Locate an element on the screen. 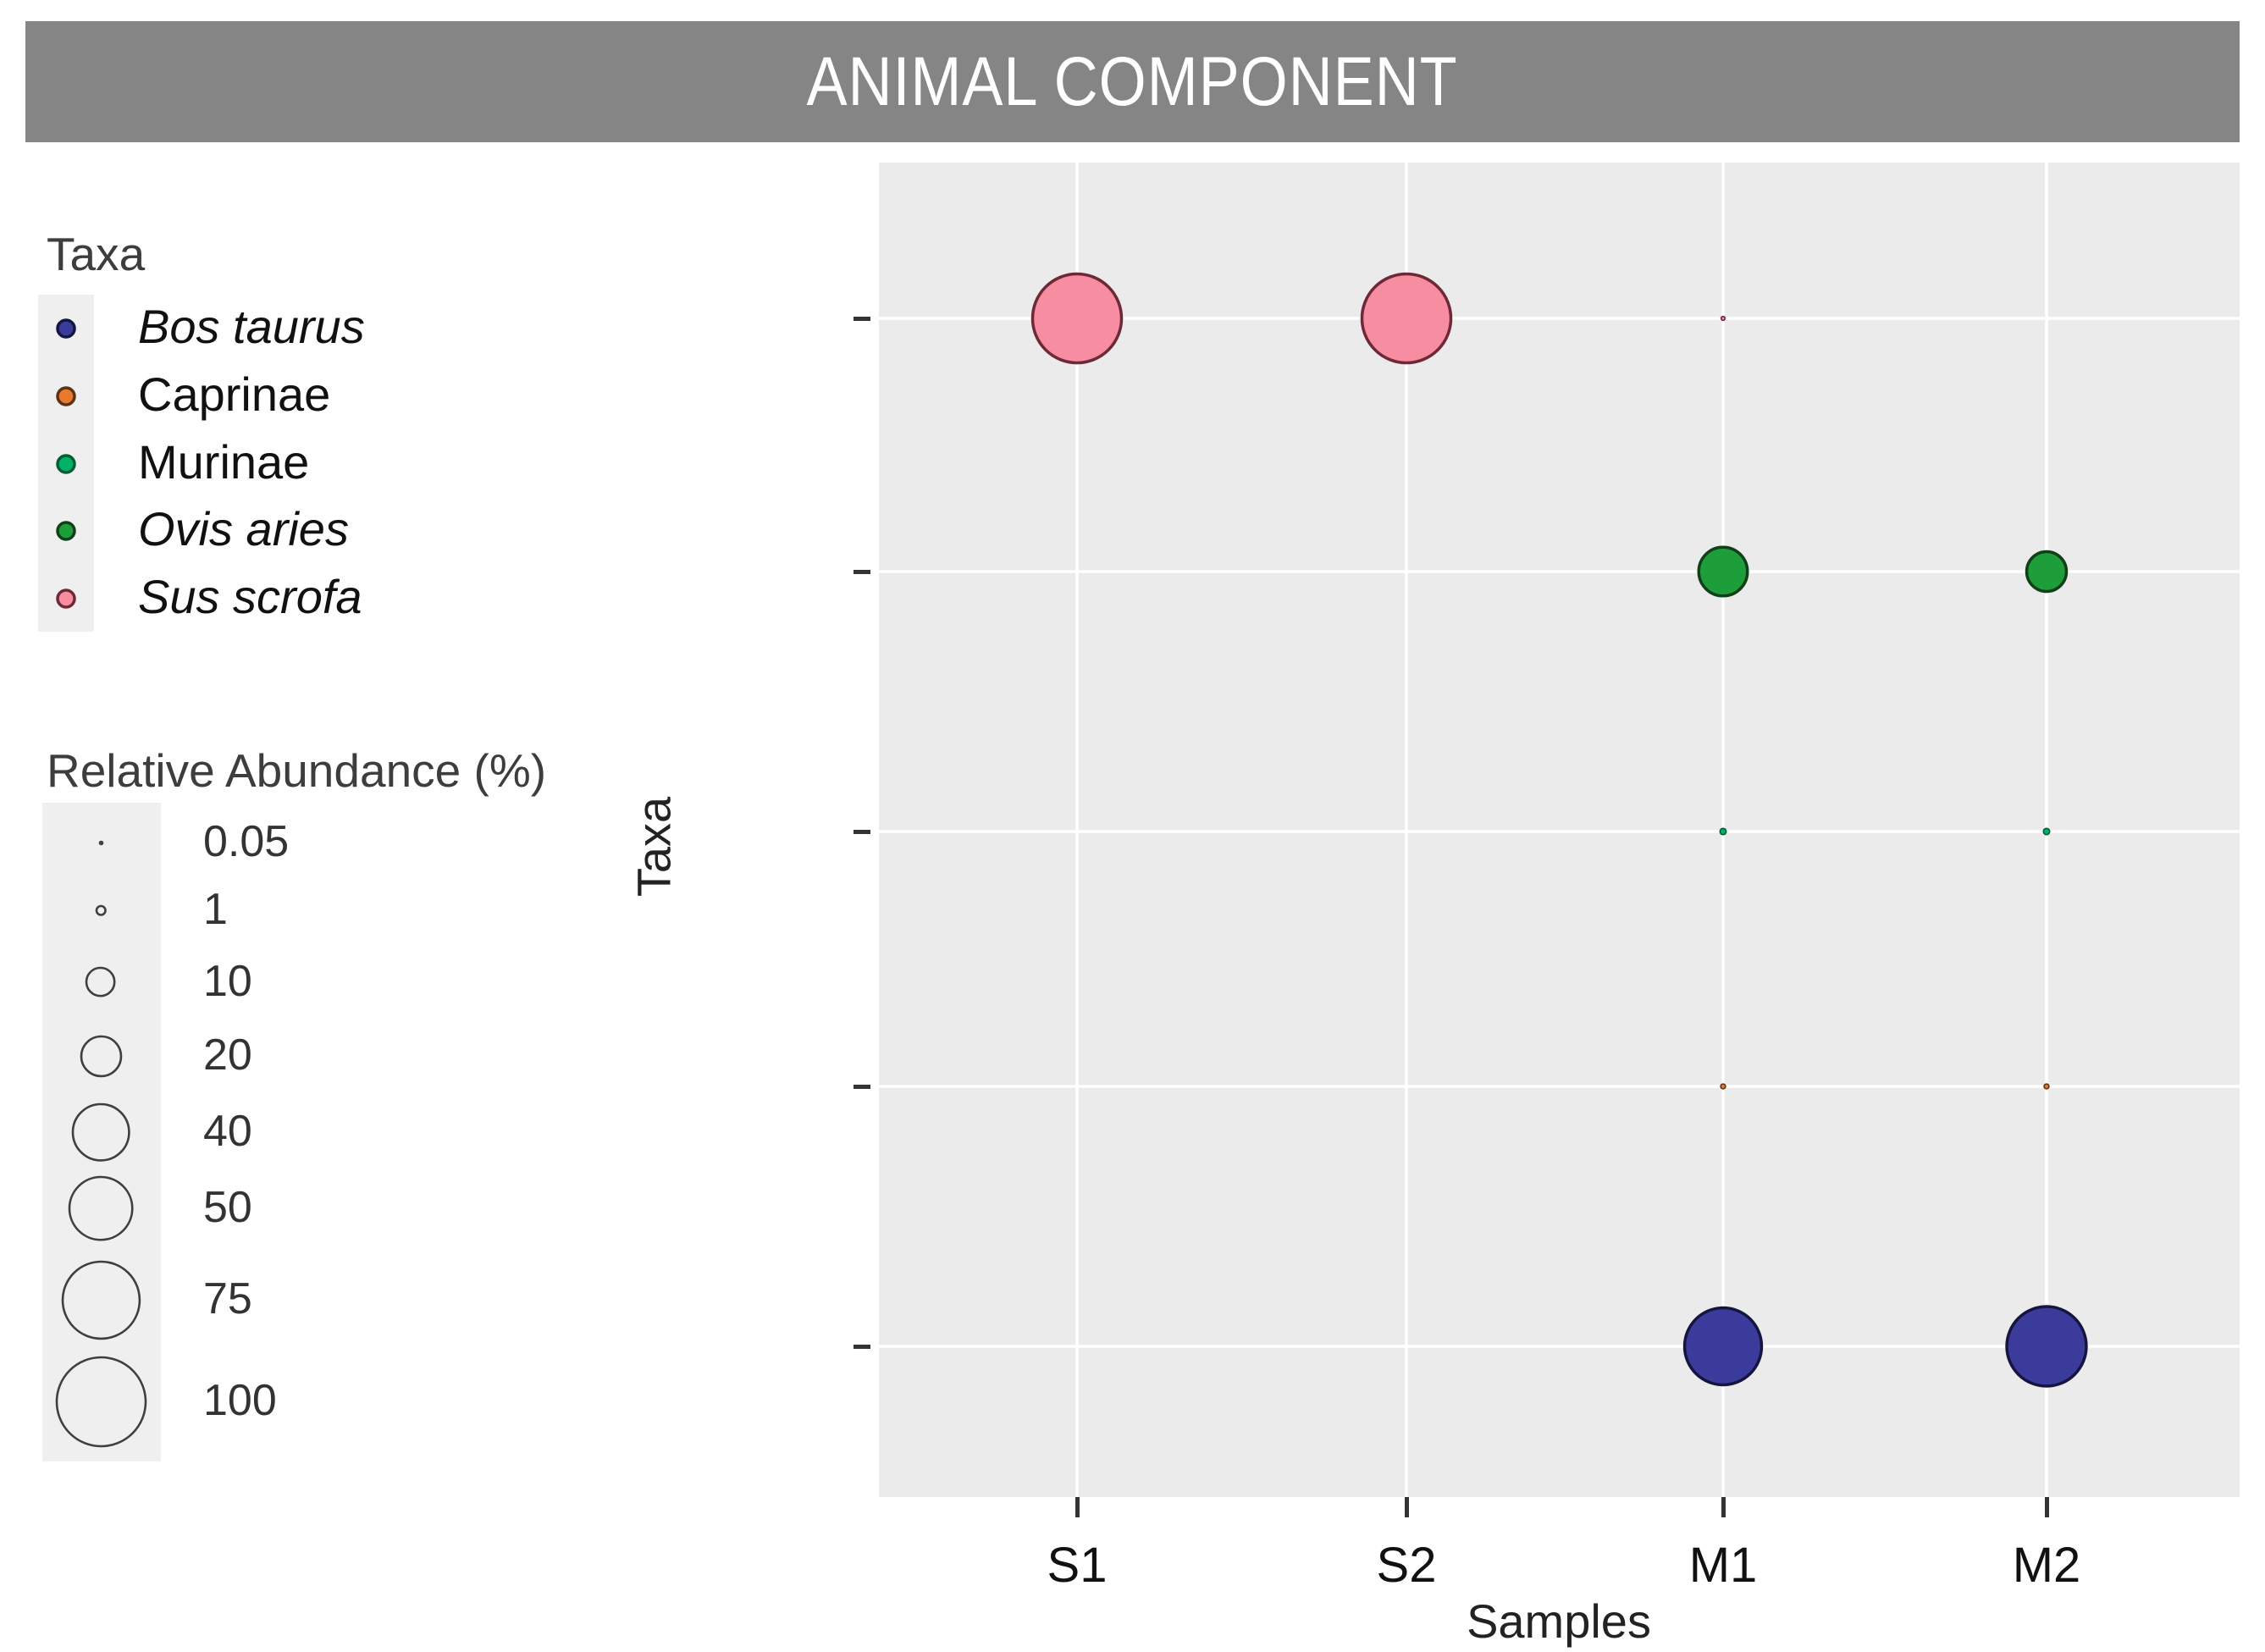 The width and height of the screenshot is (2265, 1652). size-legend-label-100: 100 is located at coordinates (240, 1400).